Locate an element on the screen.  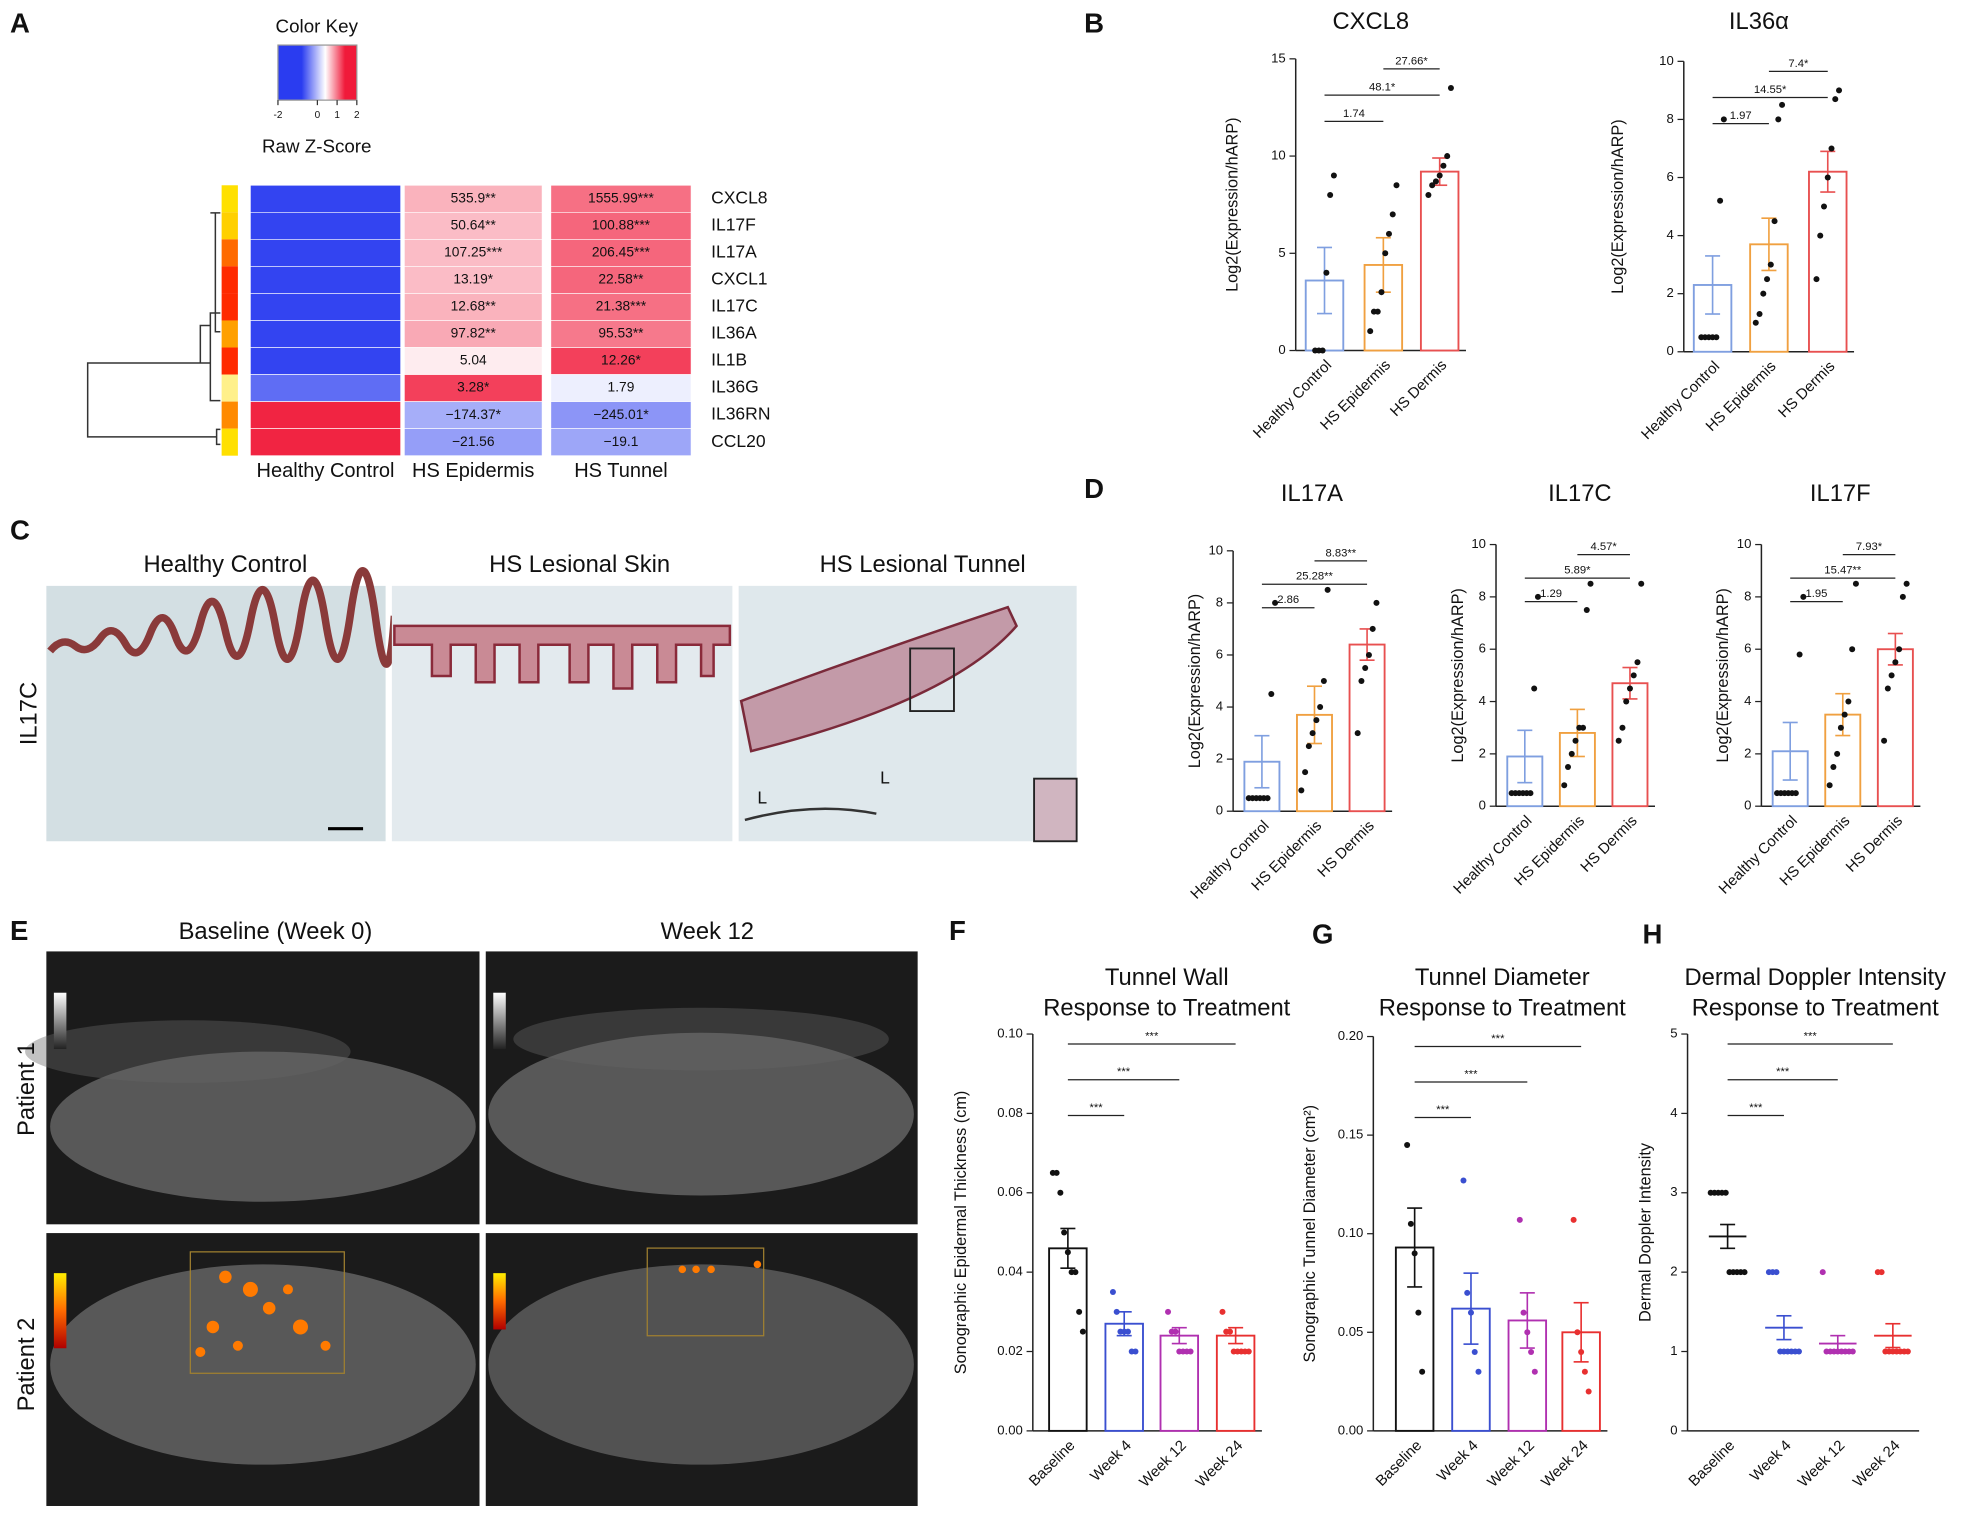
x-tick-label: Week 4 is located at coordinates (1458, 1461).